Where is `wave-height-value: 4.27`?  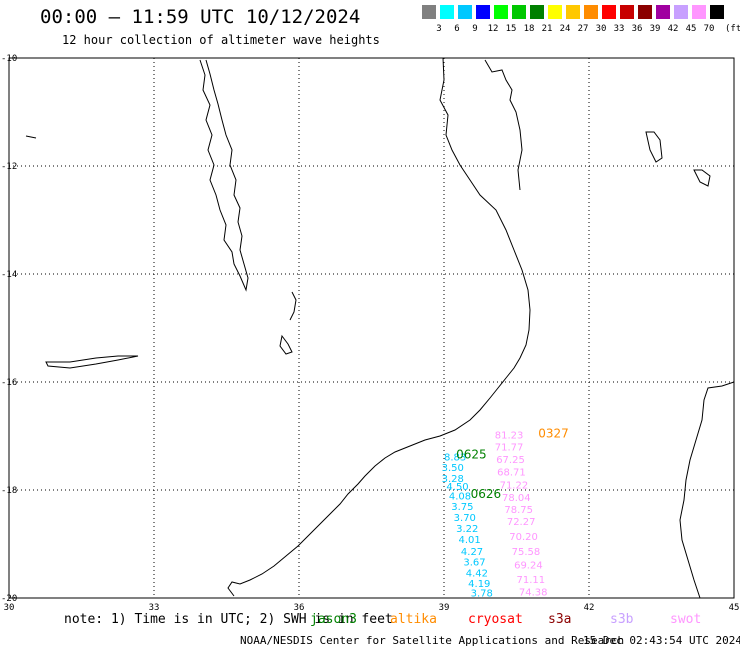 wave-height-value: 4.27 is located at coordinates (472, 552).